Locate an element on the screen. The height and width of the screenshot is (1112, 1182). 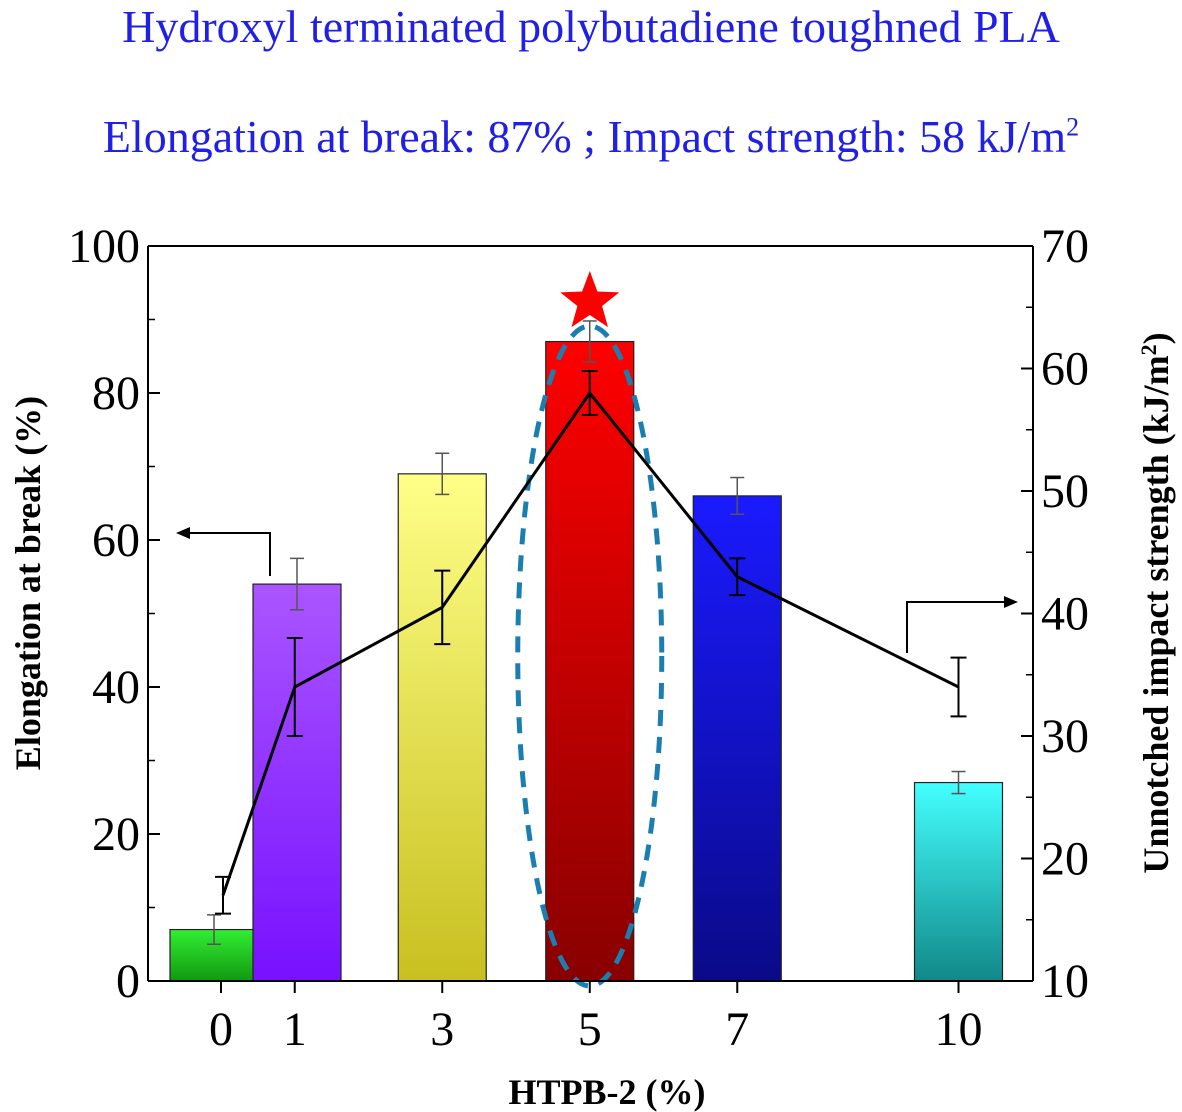
x-tick-label: 5 is located at coordinates (590, 1029).